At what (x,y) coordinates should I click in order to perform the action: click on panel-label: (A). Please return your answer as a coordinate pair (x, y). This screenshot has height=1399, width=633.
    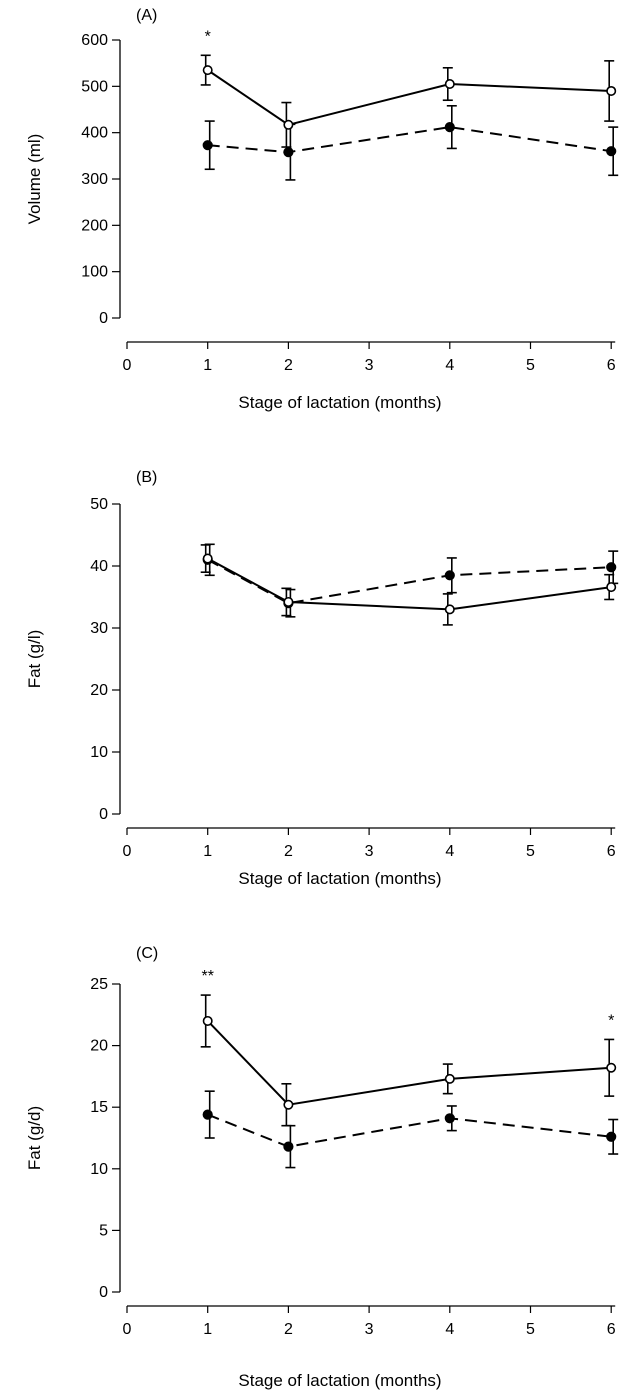
    Looking at the image, I should click on (146, 15).